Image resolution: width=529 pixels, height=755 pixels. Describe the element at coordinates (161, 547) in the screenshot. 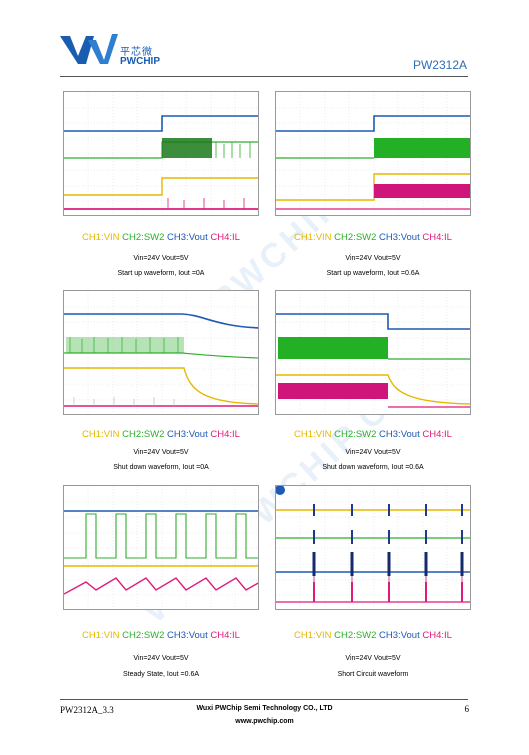

I see `scope-steady-state` at that location.